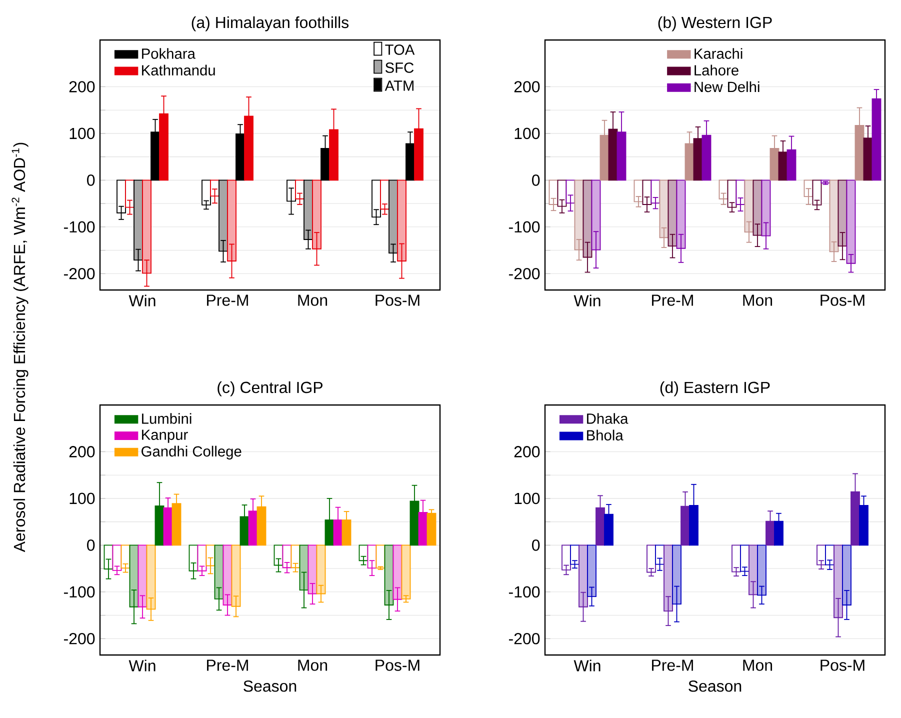 The image size is (901, 718). What do you see at coordinates (192, 453) in the screenshot?
I see `legend-label: Gandhi College` at bounding box center [192, 453].